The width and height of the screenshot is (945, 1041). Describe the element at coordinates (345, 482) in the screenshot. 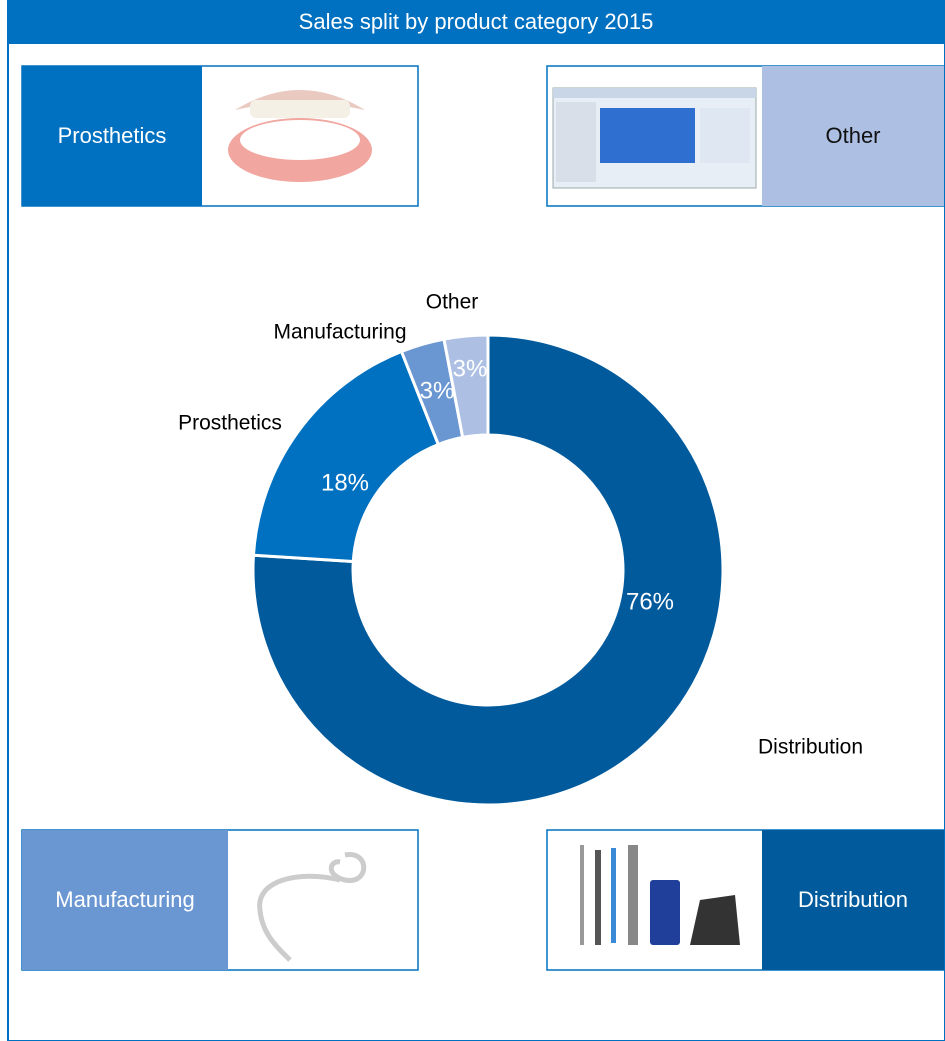

I see `value-label: 18%` at that location.